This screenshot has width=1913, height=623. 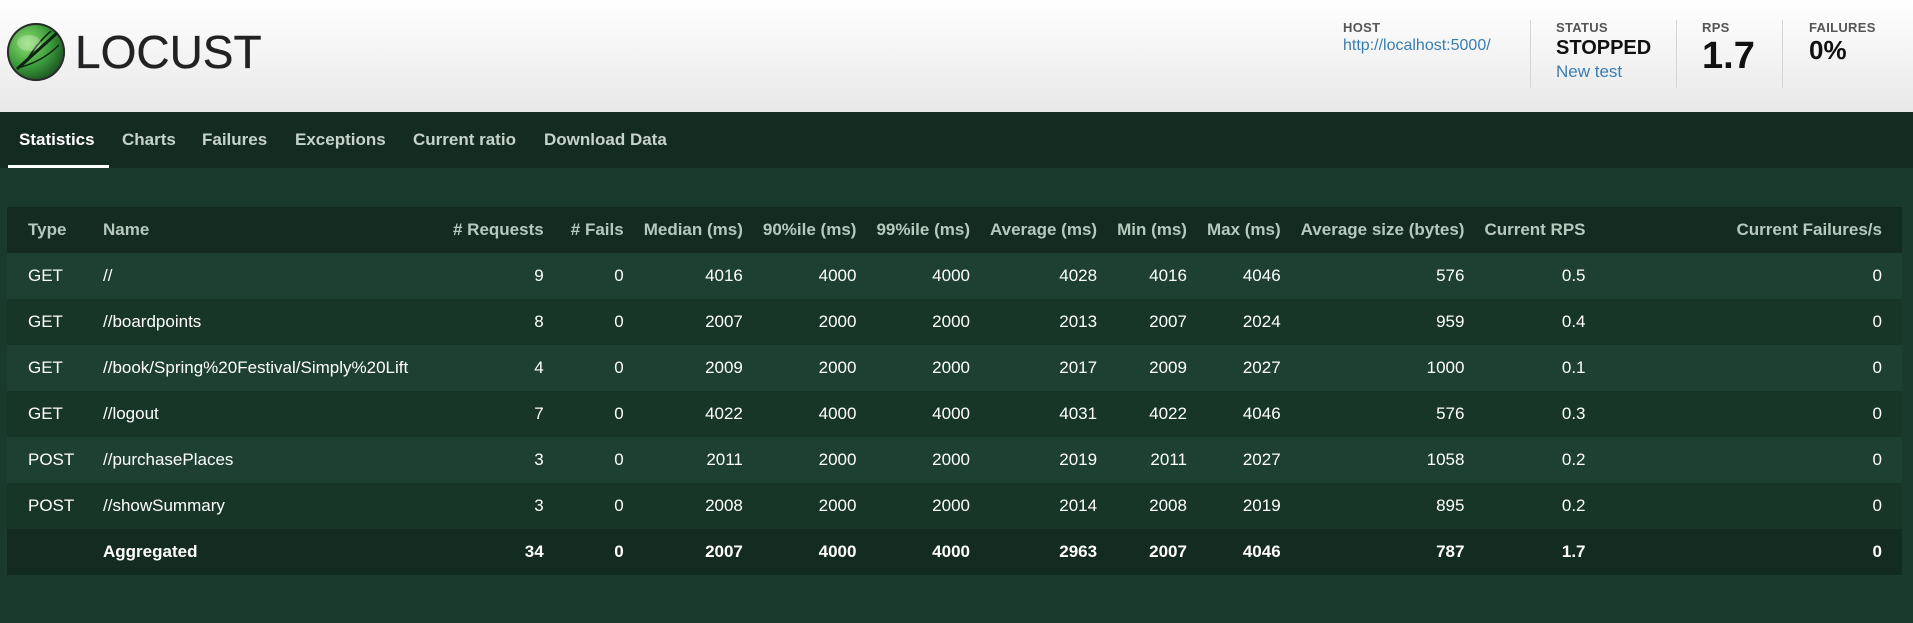 I want to click on host-stat: HOST http://localhost:5000/, so click(x=1417, y=37).